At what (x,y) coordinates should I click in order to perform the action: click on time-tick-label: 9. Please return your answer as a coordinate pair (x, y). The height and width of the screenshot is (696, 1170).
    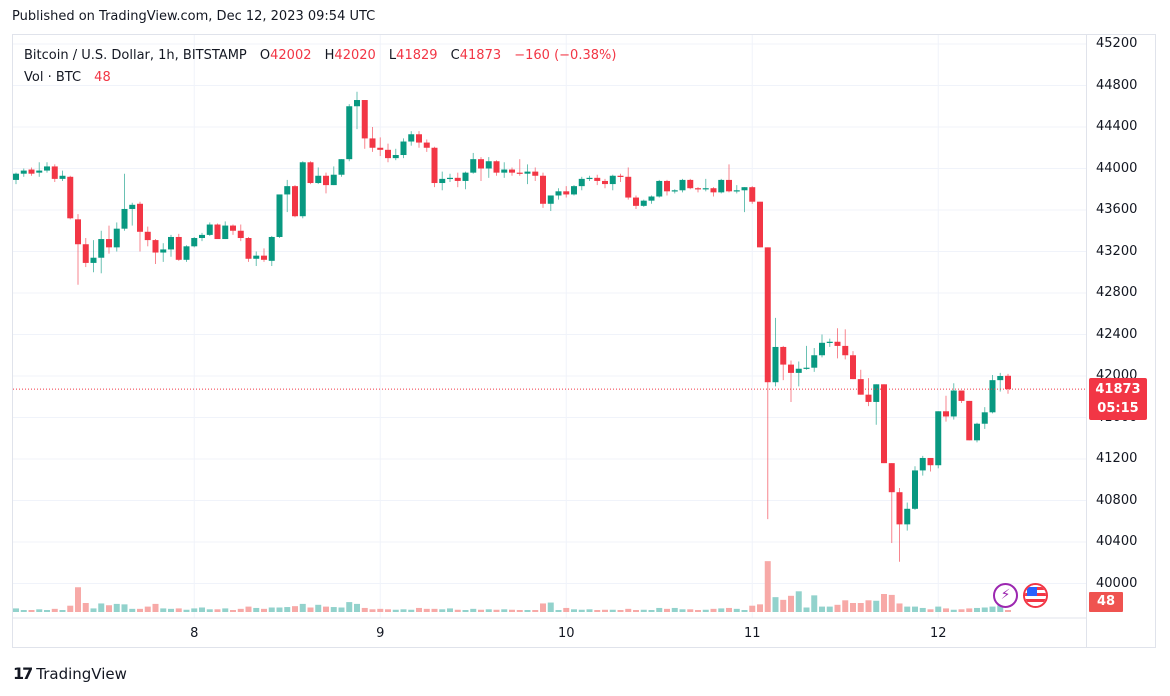
    Looking at the image, I should click on (380, 633).